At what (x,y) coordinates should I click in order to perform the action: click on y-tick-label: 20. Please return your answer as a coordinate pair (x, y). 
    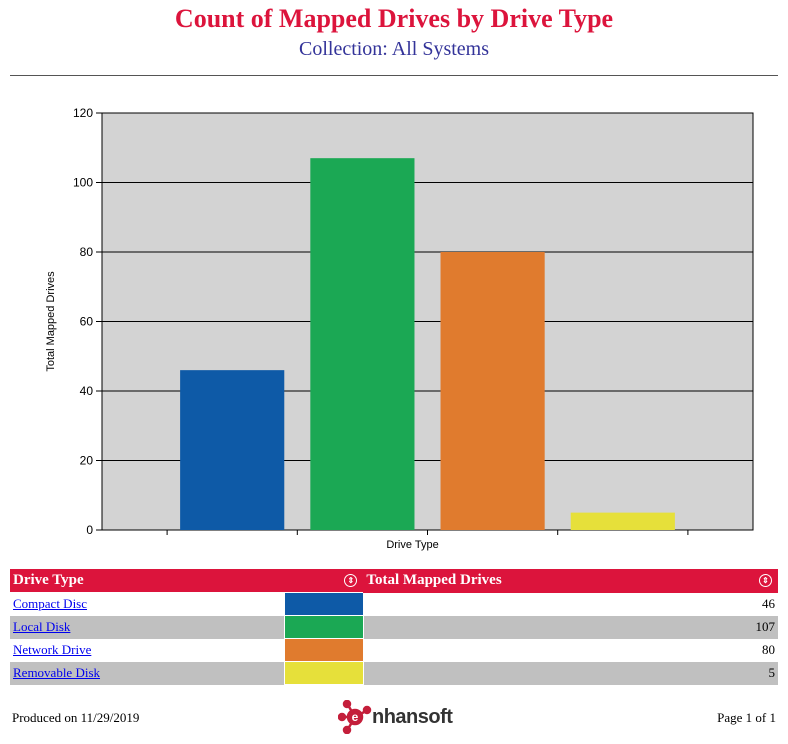
    Looking at the image, I should click on (87, 461).